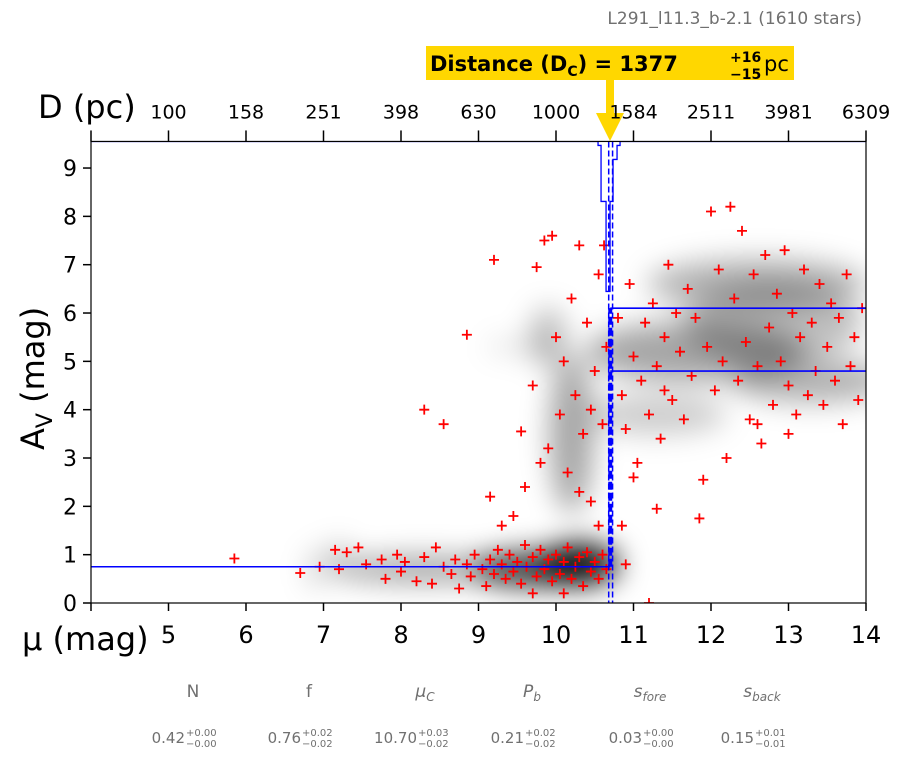 The width and height of the screenshot is (902, 759). I want to click on top-tick-label: 100, so click(168, 112).